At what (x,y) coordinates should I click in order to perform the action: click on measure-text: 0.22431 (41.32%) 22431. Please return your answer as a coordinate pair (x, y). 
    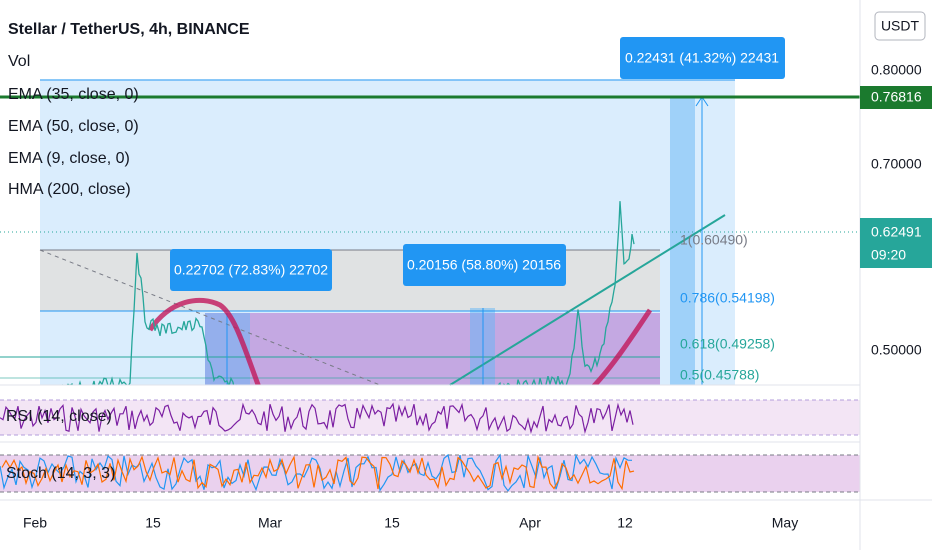
    Looking at the image, I should click on (702, 58).